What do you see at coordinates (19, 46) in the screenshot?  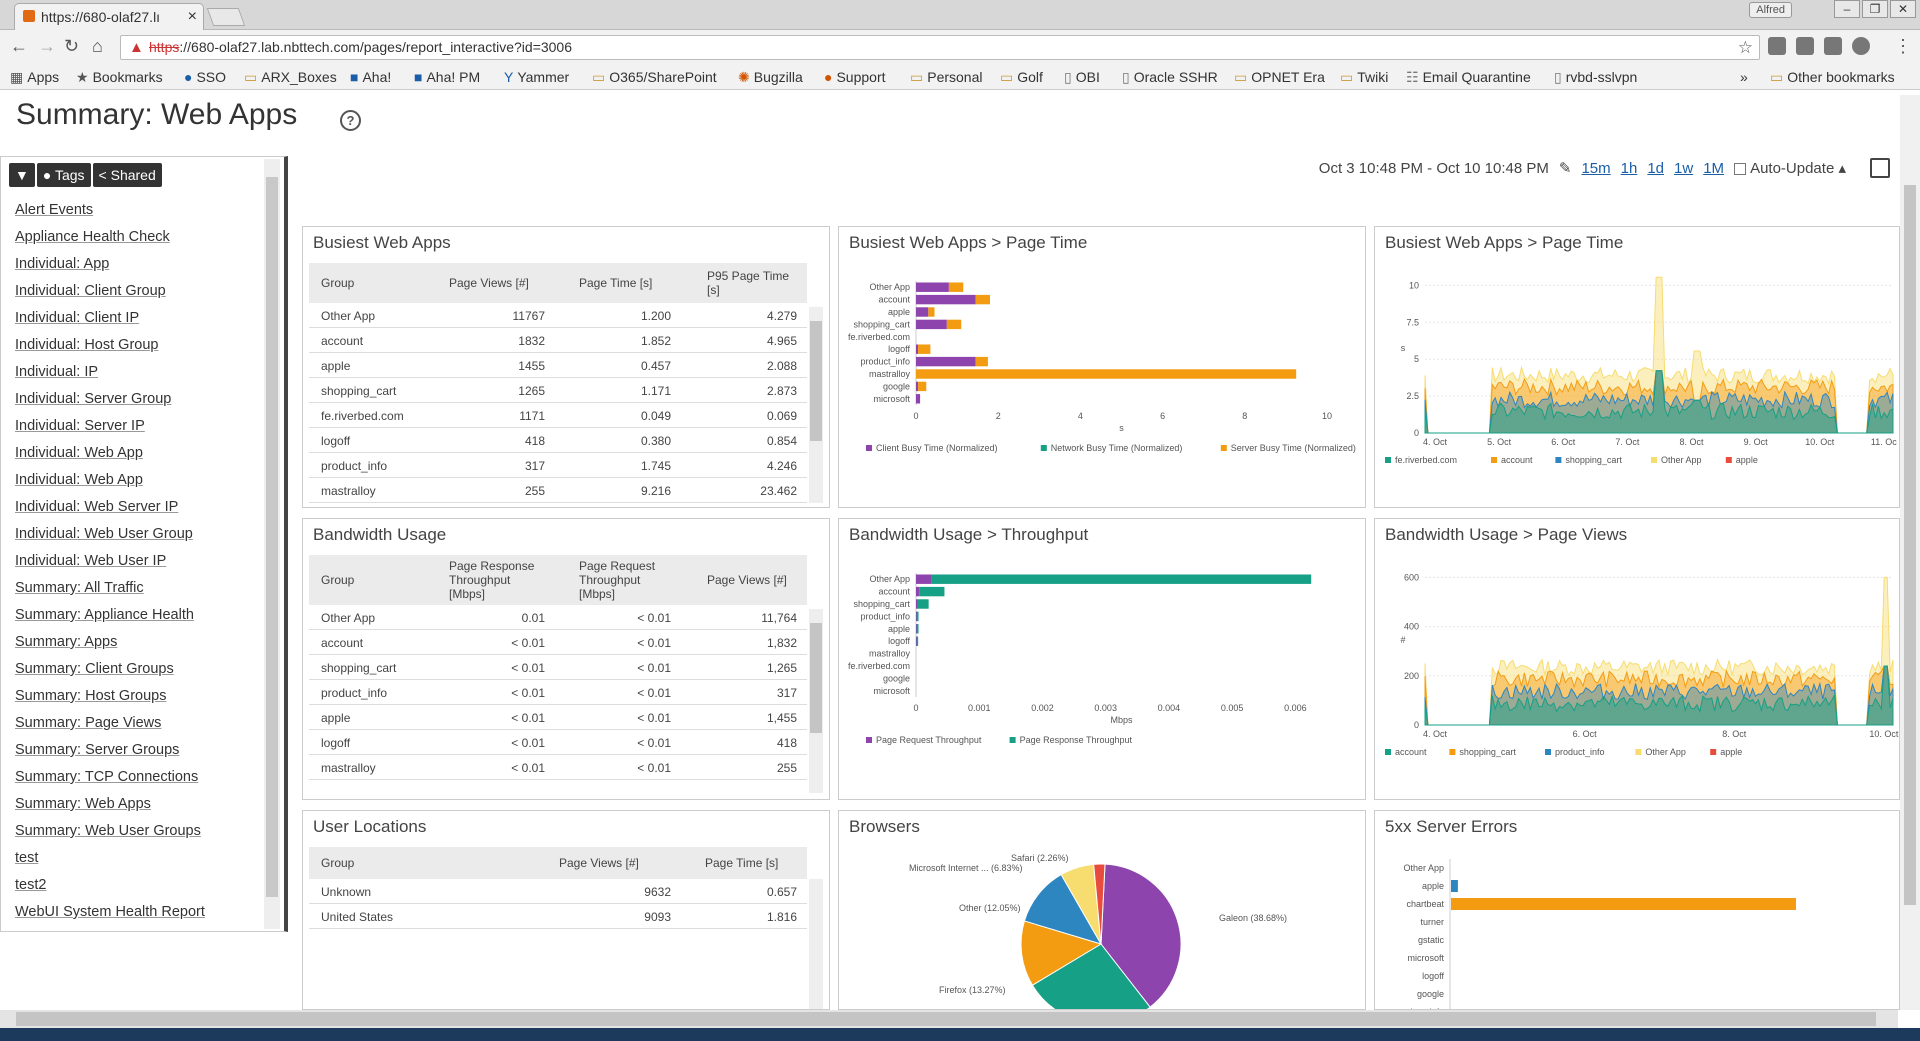 I see `back-icon: ←` at bounding box center [19, 46].